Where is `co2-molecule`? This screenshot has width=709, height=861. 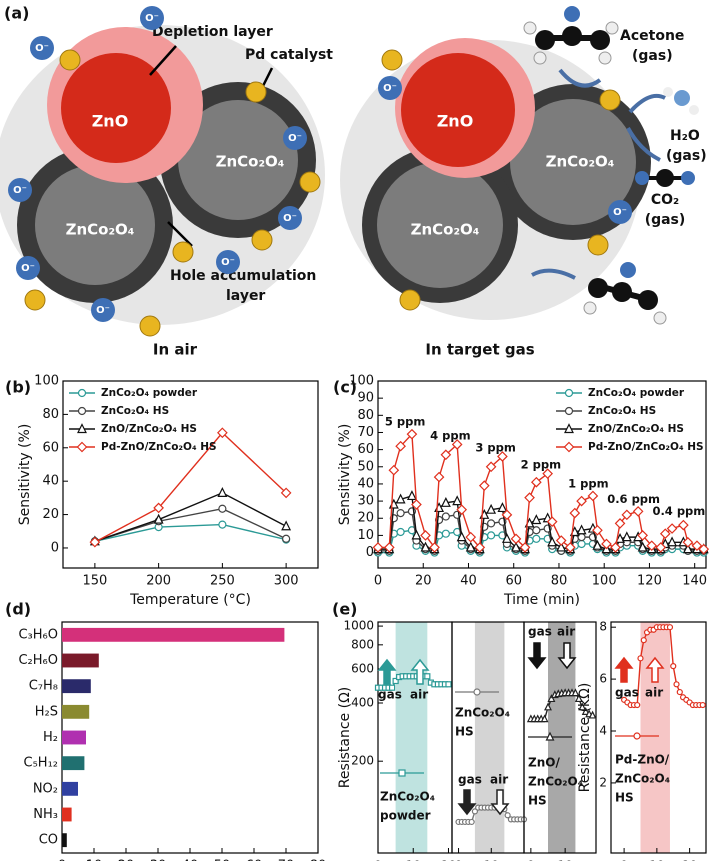
co2-molecule is located at coordinates (665, 178).